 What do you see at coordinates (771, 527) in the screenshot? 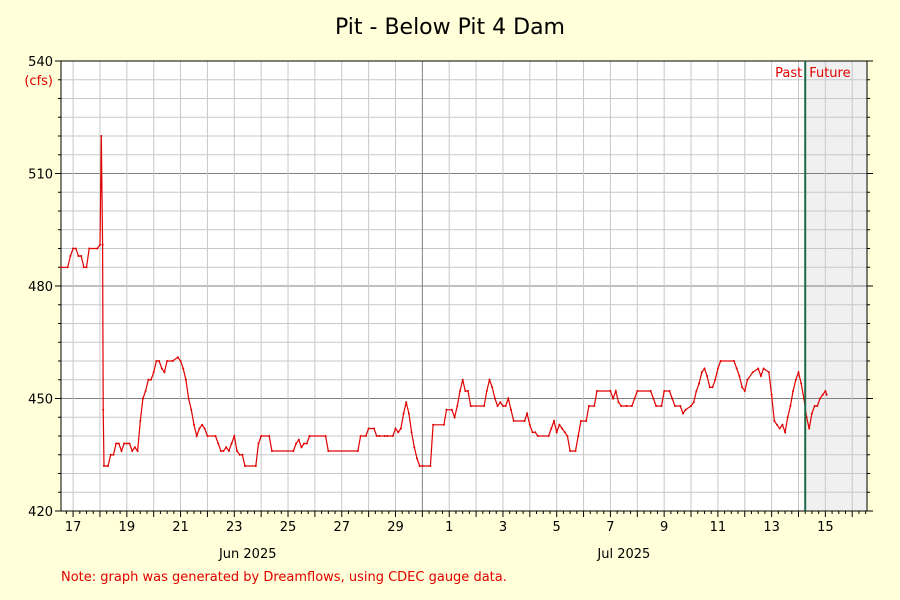
I see `x-tick-label: 13` at bounding box center [771, 527].